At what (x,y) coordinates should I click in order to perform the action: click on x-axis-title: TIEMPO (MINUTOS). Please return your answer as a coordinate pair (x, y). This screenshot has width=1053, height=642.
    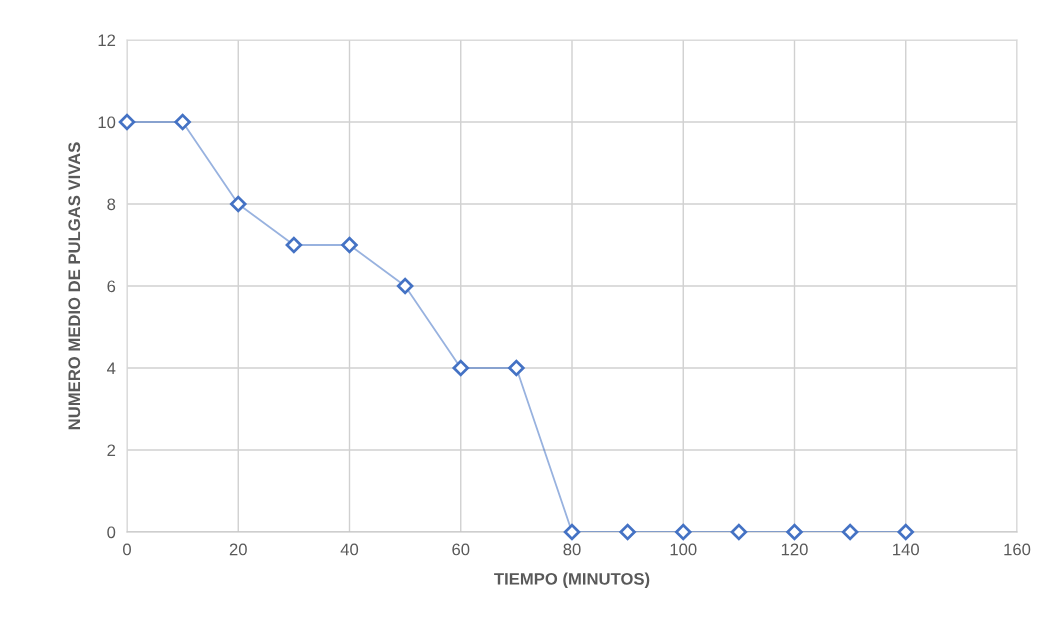
    Looking at the image, I should click on (572, 580).